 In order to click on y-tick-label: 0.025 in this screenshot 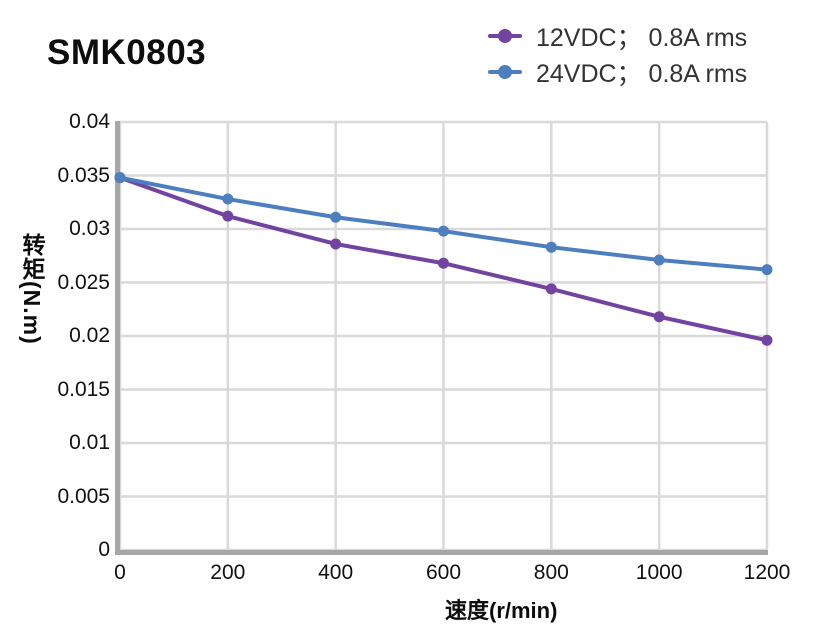, I will do `click(83, 282)`.